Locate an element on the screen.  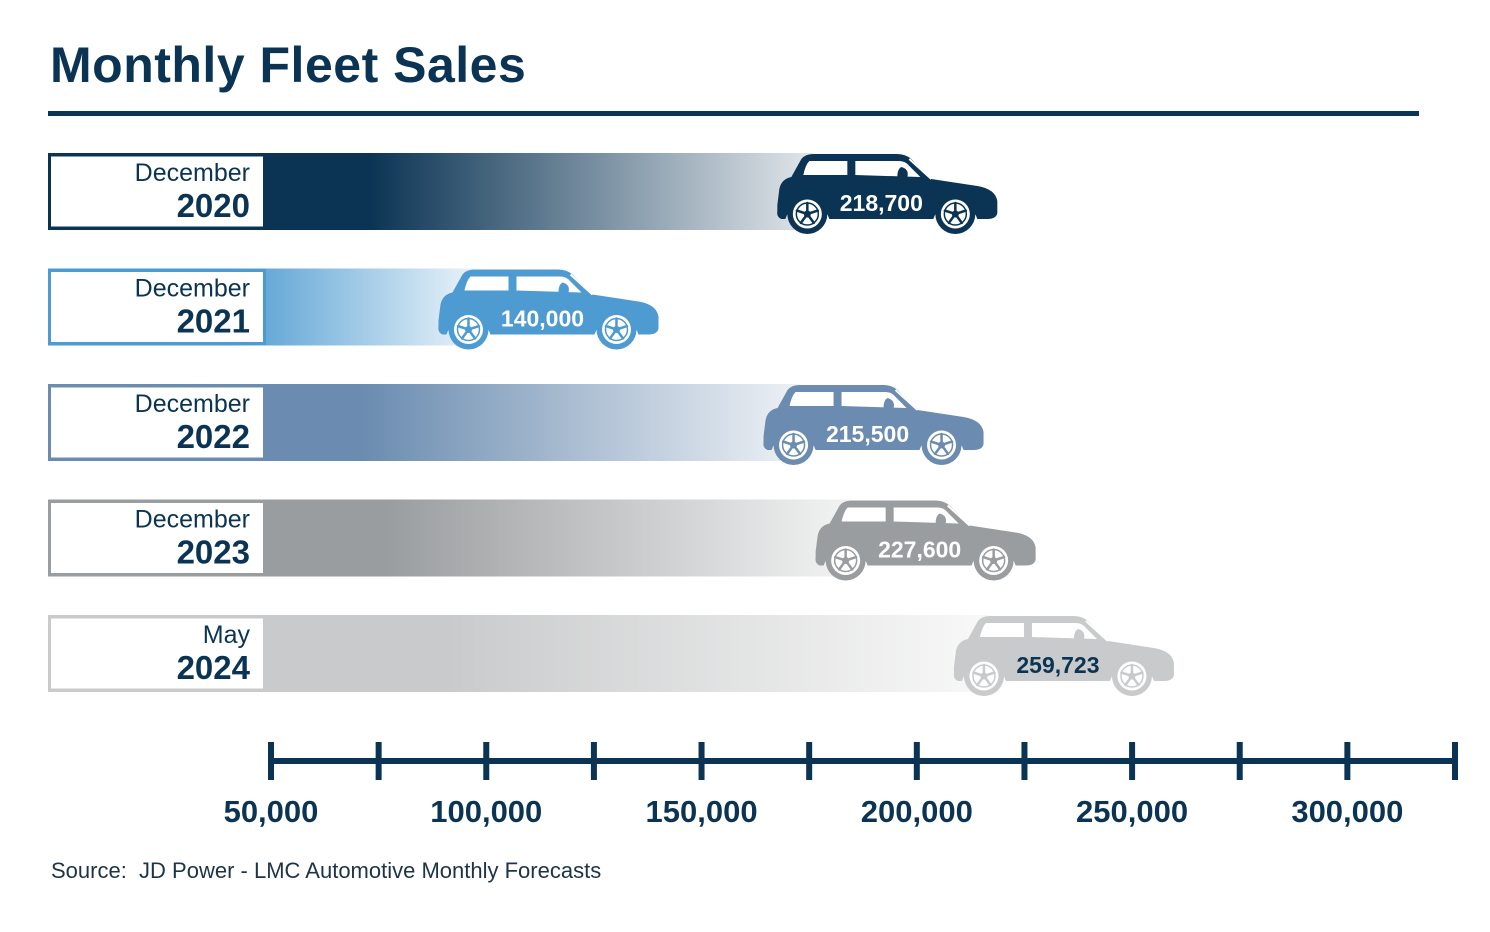
axis-tick-label: 300,000 is located at coordinates (1347, 811).